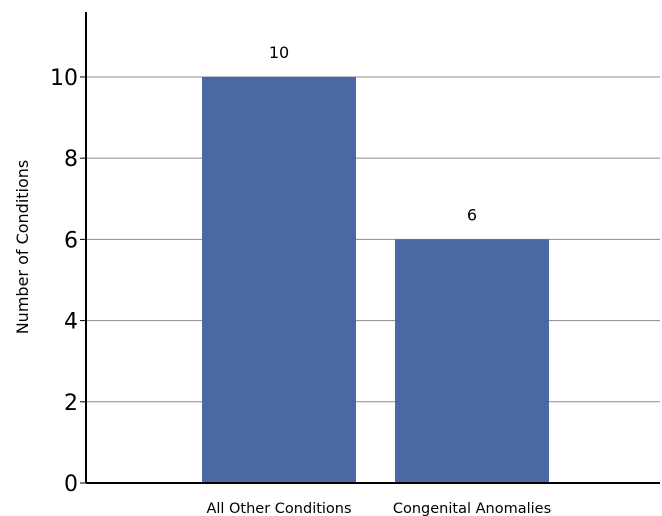  Describe the element at coordinates (71, 403) in the screenshot. I see `y-tick-label: 2` at that location.